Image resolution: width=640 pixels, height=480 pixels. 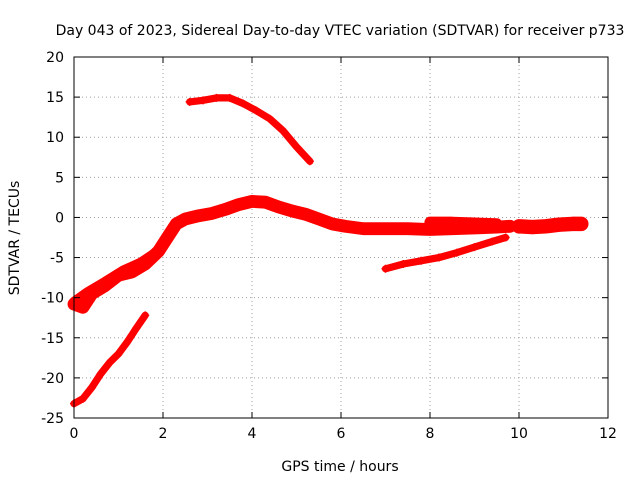 I want to click on y-tick-label: 0, so click(x=59, y=218).